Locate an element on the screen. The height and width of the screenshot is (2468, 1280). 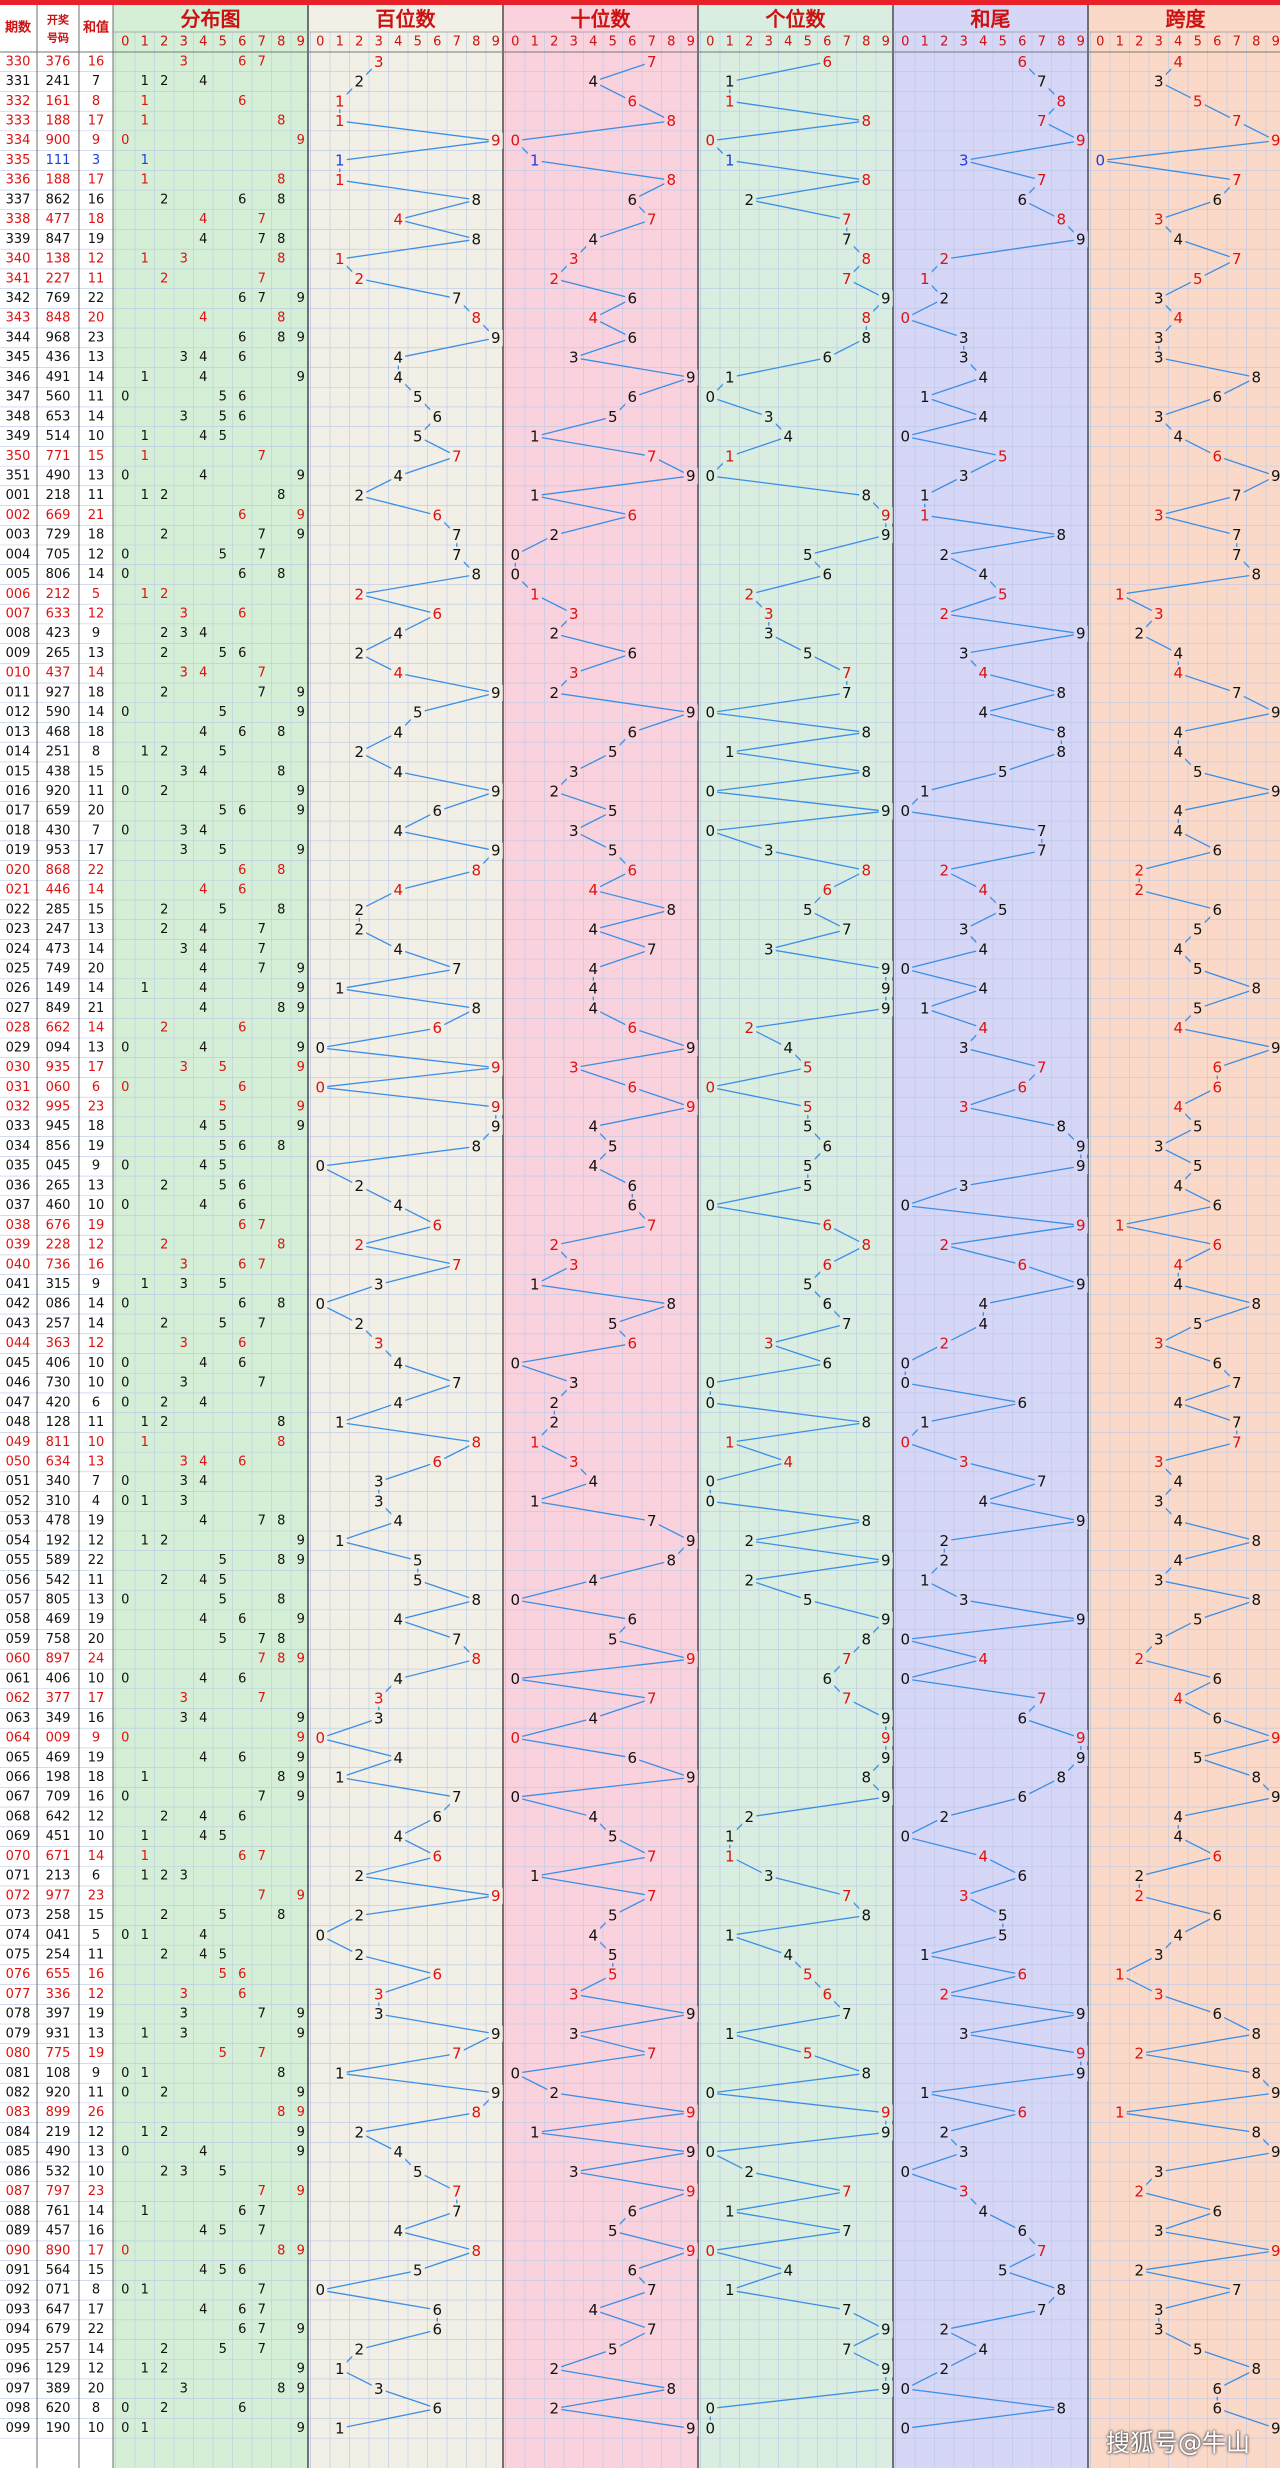
draw-cell: 542 is located at coordinates (58, 1580).